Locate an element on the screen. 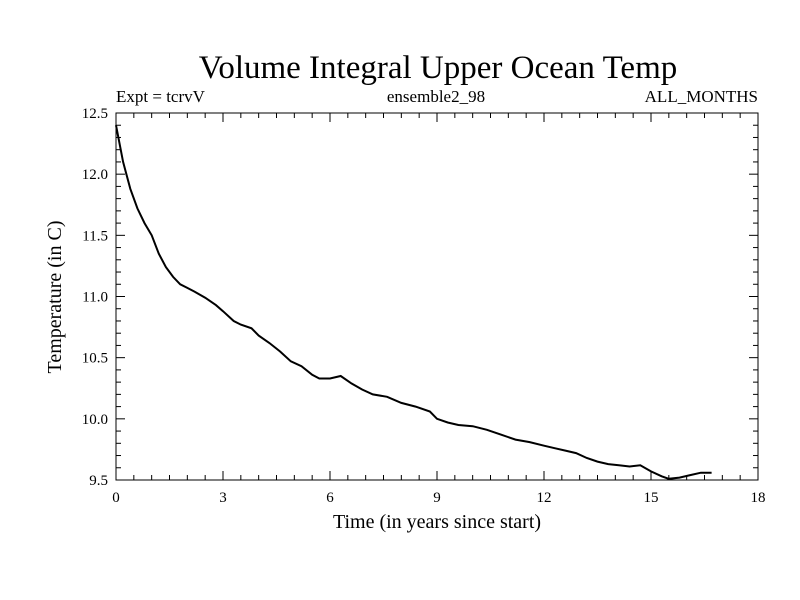 The width and height of the screenshot is (800, 600). y-tick-label: 11.0 is located at coordinates (95, 298).